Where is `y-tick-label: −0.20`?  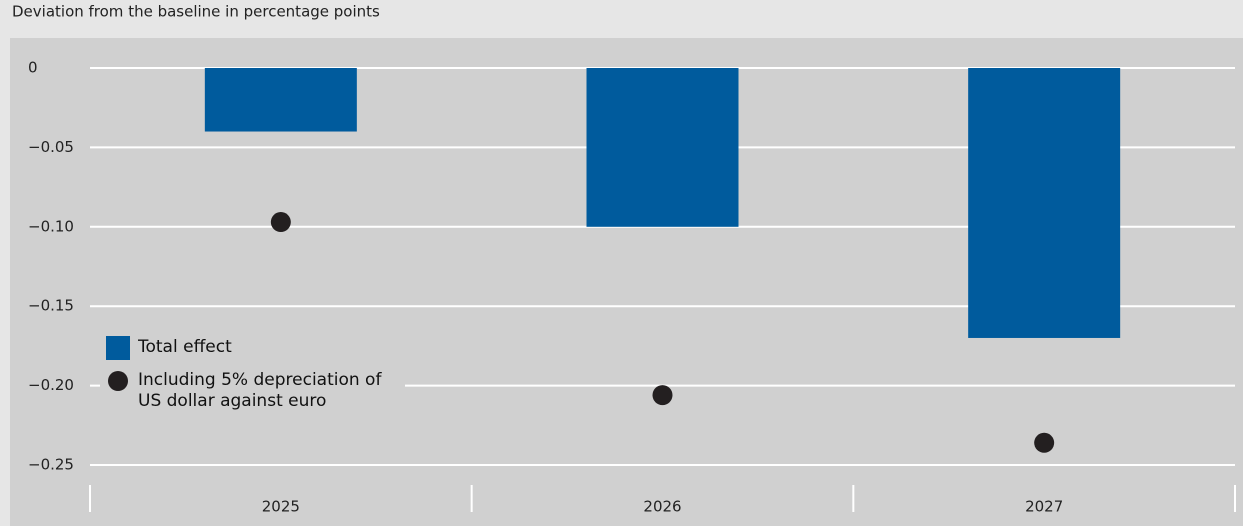
y-tick-label: −0.20 is located at coordinates (51, 385).